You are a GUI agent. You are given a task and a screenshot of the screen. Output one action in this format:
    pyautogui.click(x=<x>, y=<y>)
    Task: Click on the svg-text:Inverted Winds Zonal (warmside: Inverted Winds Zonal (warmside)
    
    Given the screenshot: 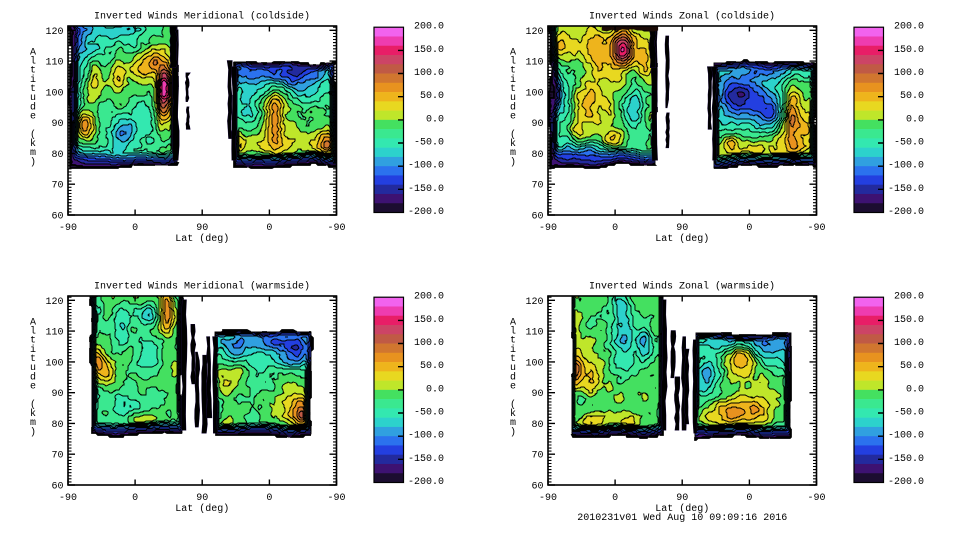 What is the action you would take?
    pyautogui.click(x=682, y=287)
    